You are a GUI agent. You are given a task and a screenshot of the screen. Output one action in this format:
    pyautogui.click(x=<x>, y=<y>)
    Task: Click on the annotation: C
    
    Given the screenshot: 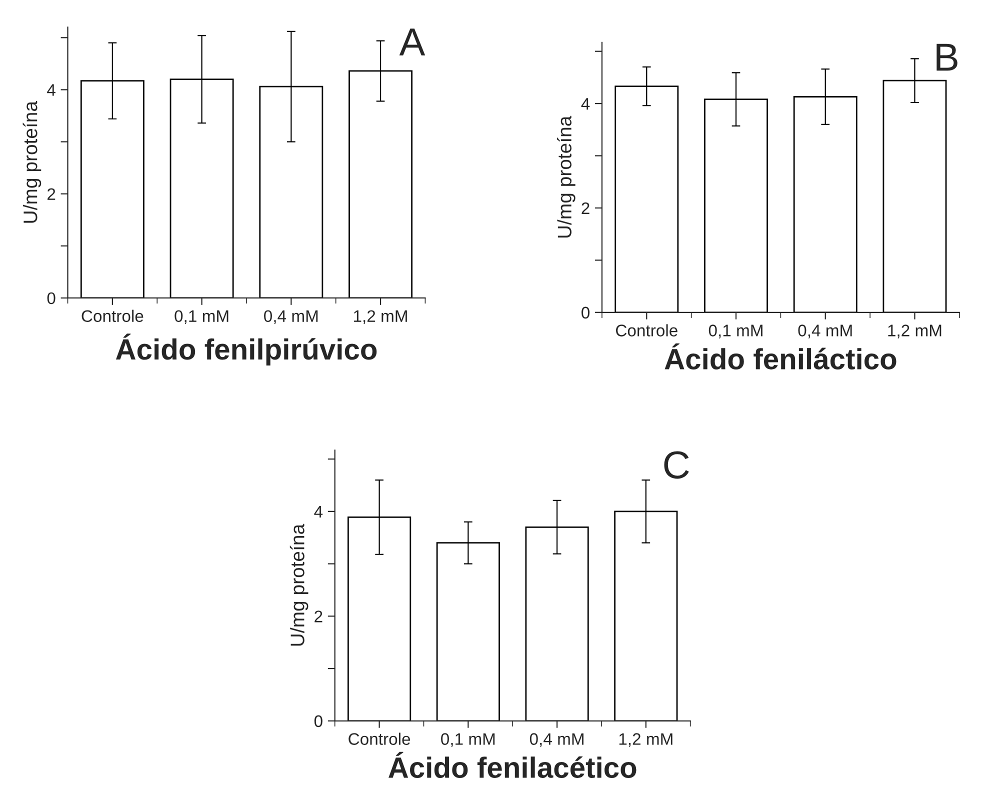 What is the action you would take?
    pyautogui.click(x=676, y=465)
    